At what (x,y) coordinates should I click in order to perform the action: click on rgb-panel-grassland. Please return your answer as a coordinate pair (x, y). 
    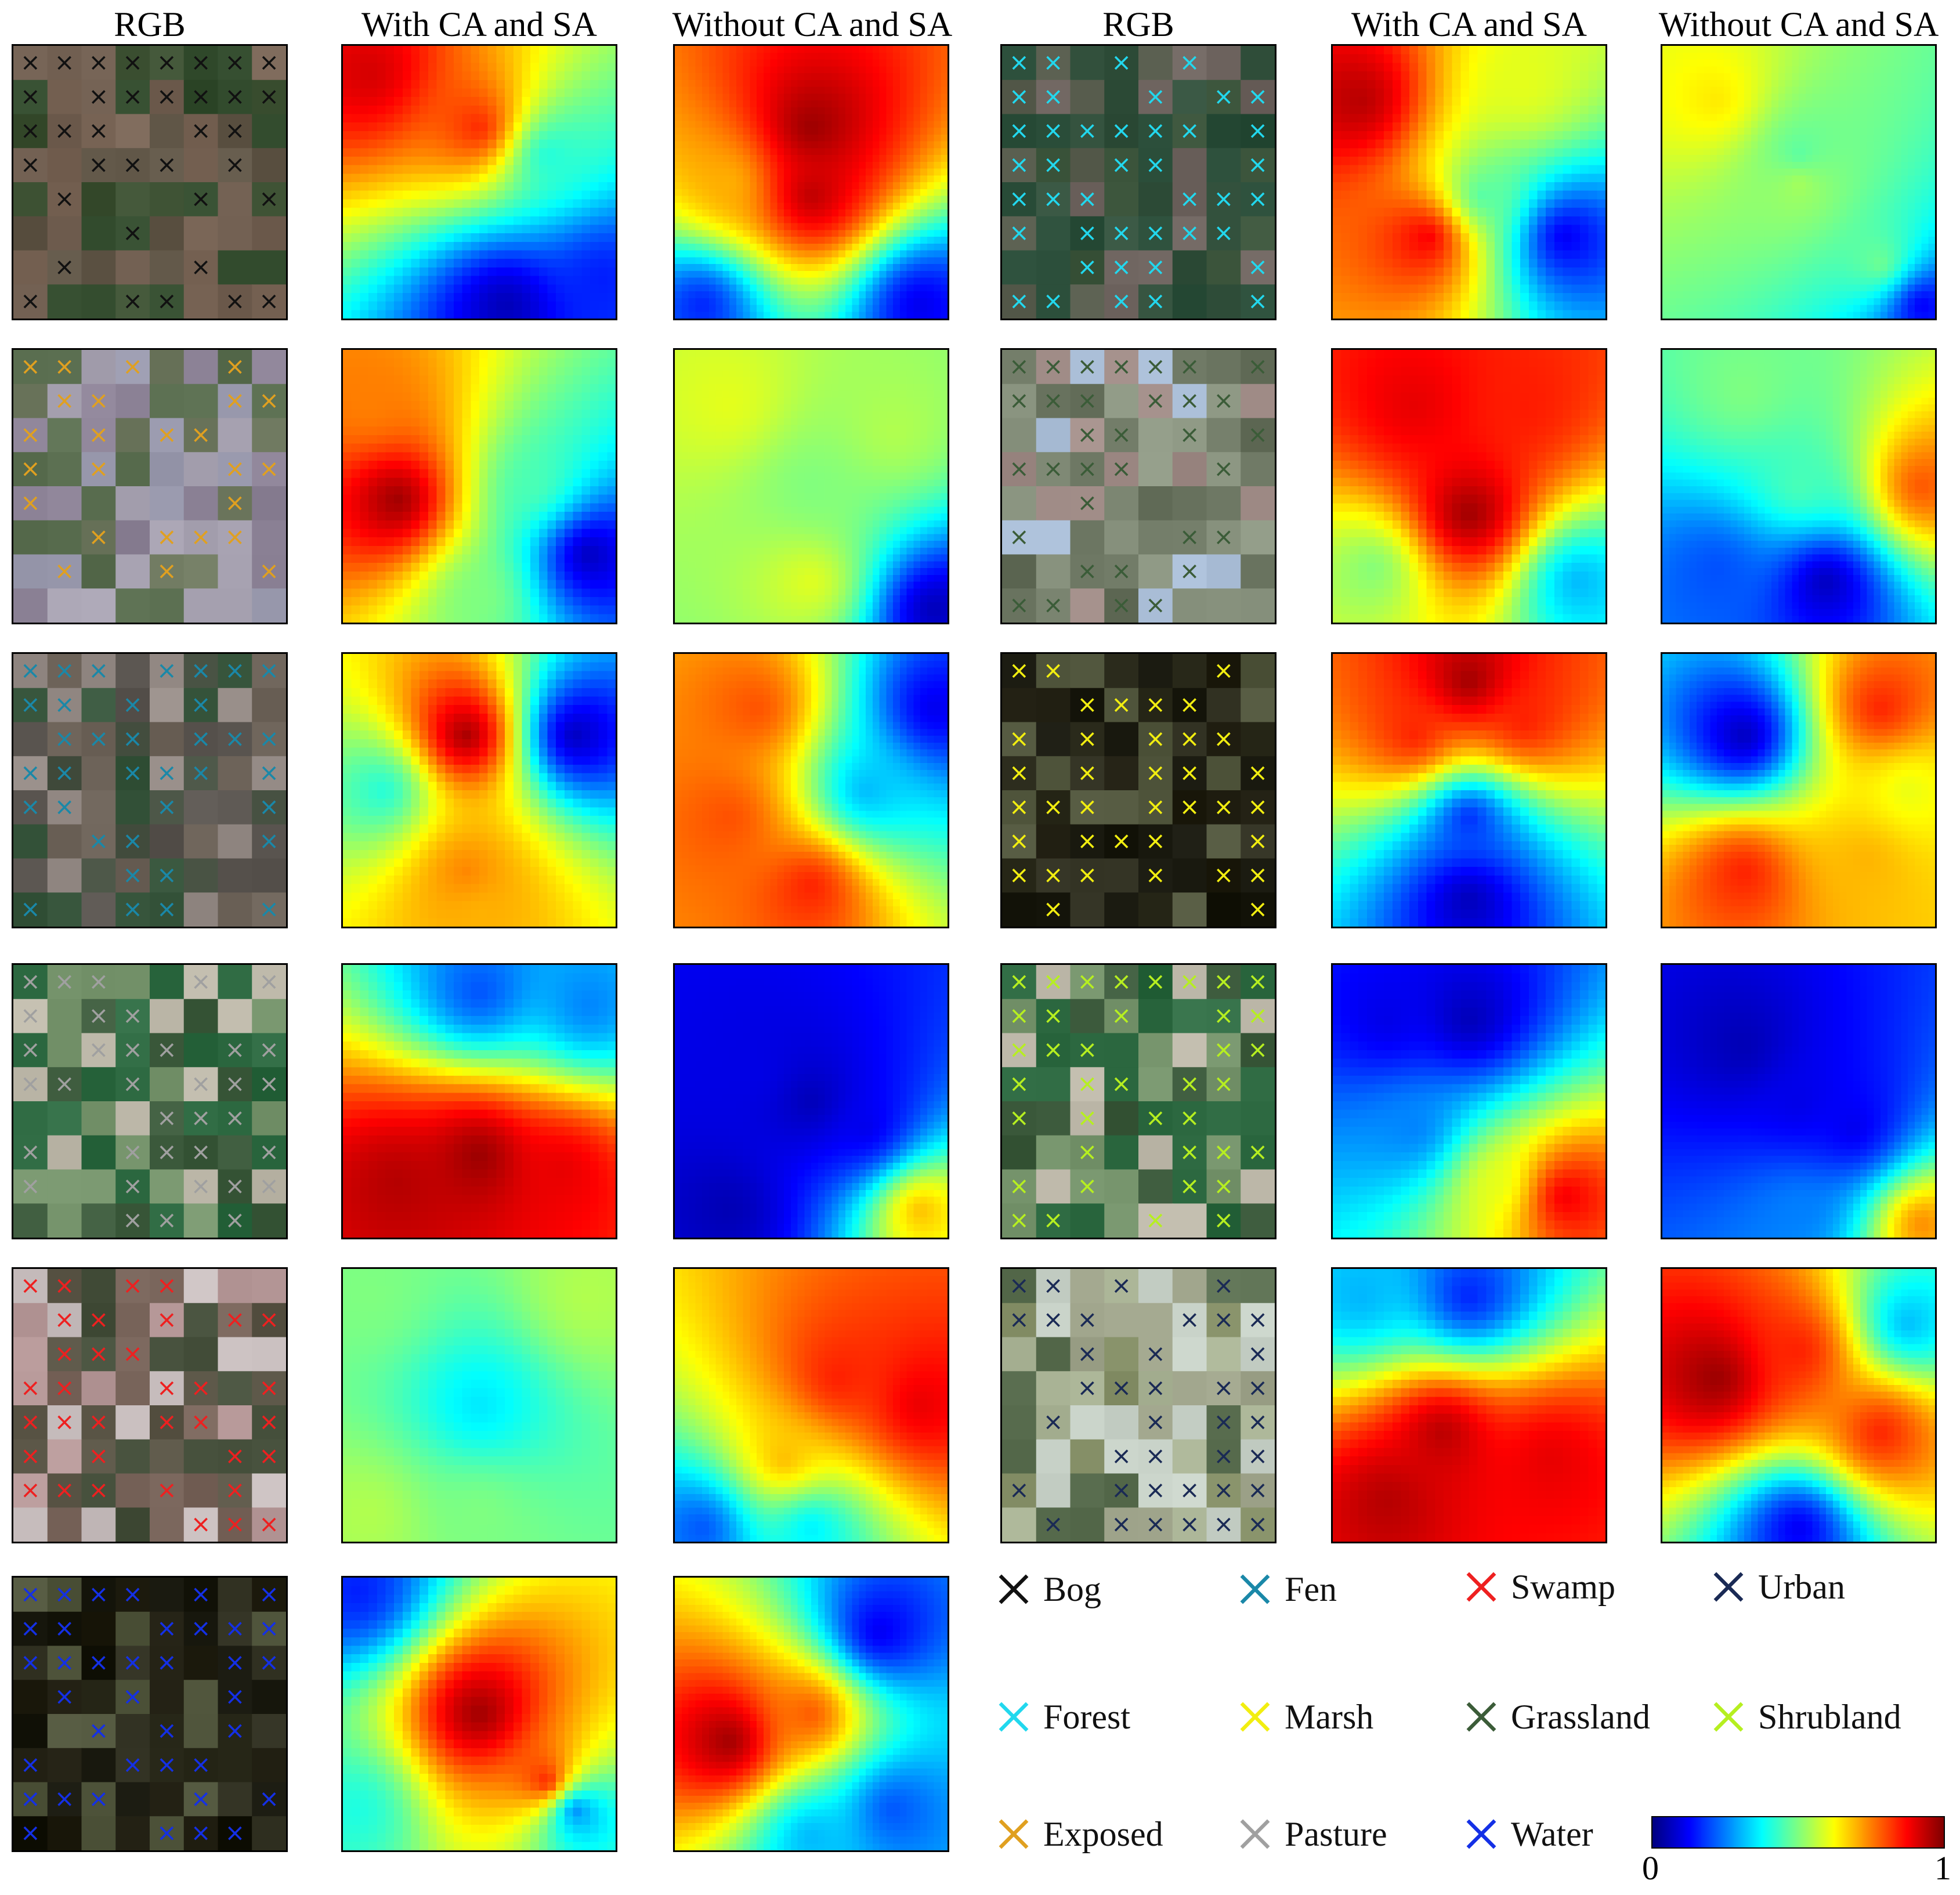
    Looking at the image, I should click on (1138, 486).